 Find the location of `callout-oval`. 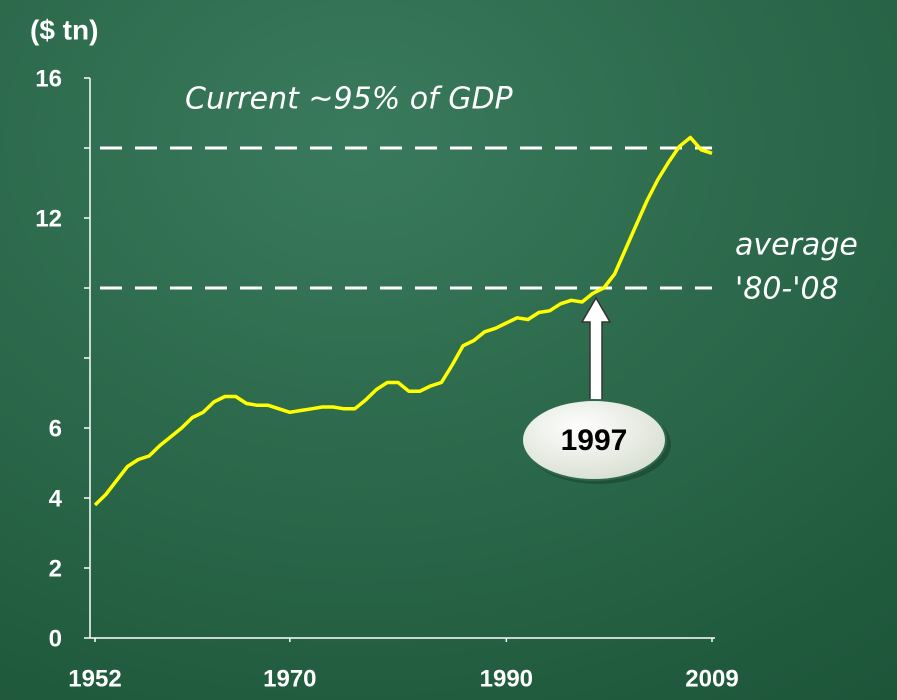

callout-oval is located at coordinates (594, 440).